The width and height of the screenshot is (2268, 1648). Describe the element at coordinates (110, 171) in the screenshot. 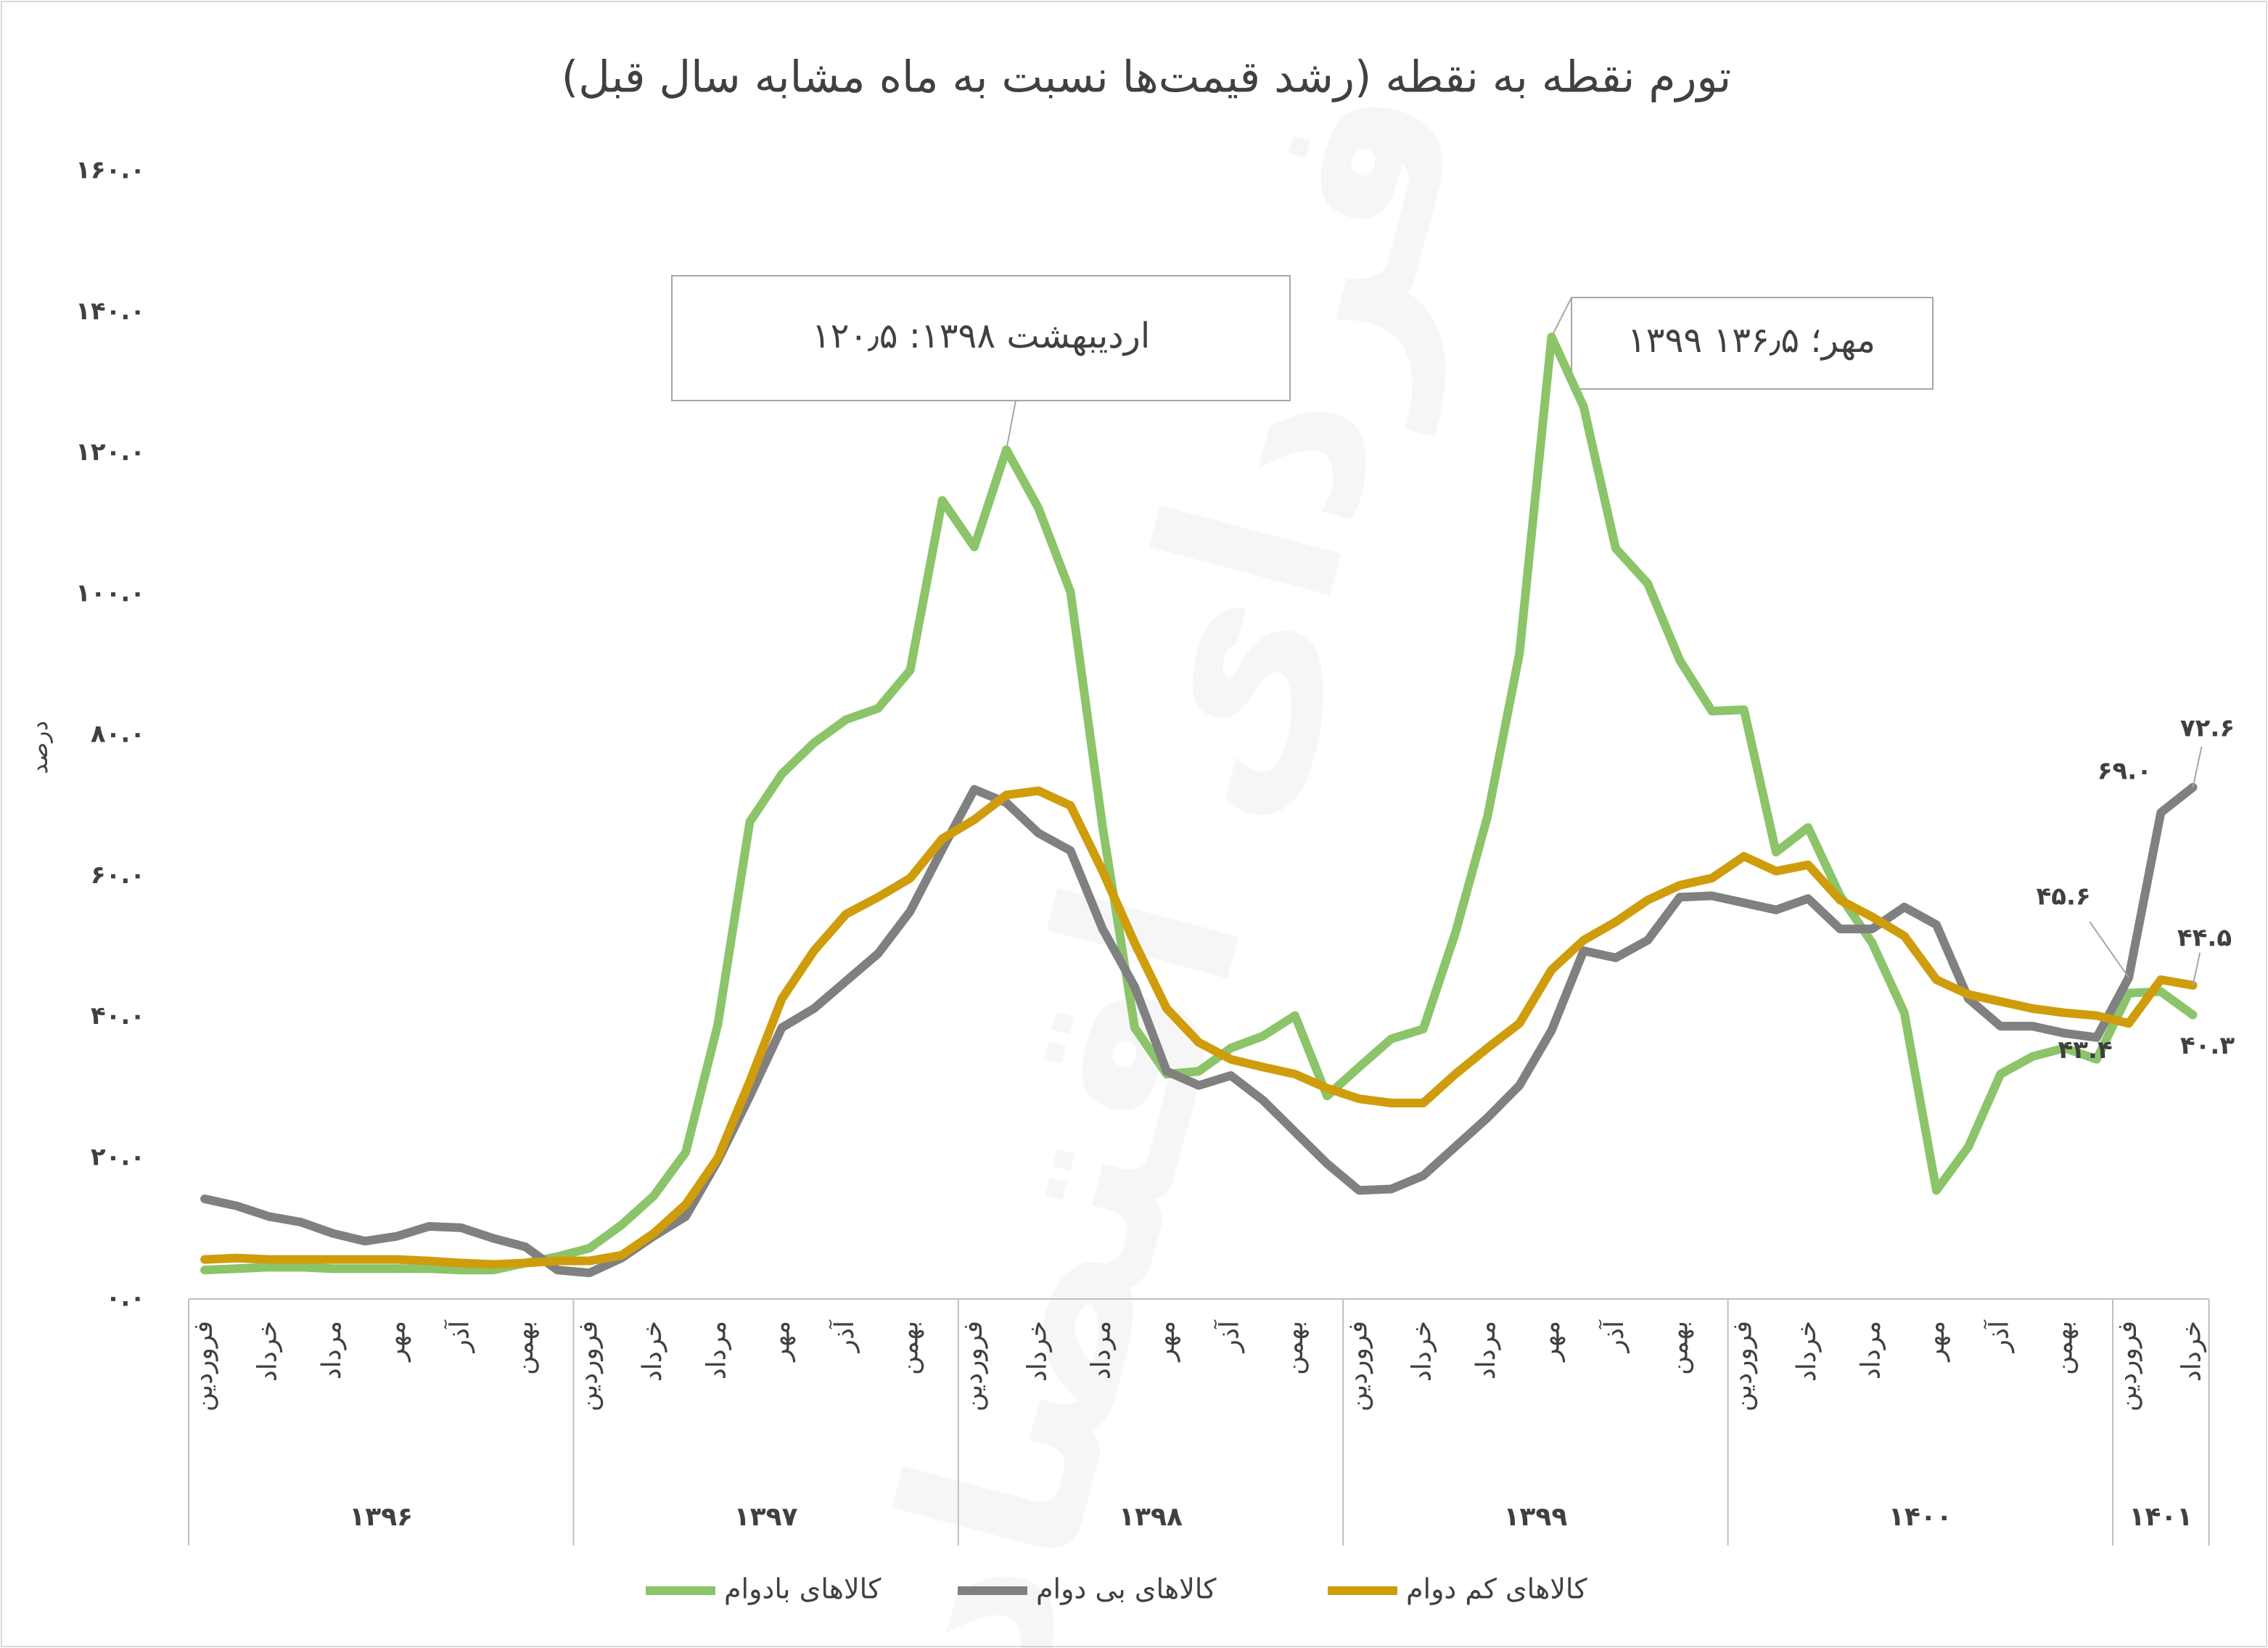

I see `y-tick-label: ۱۶۰.۰` at that location.